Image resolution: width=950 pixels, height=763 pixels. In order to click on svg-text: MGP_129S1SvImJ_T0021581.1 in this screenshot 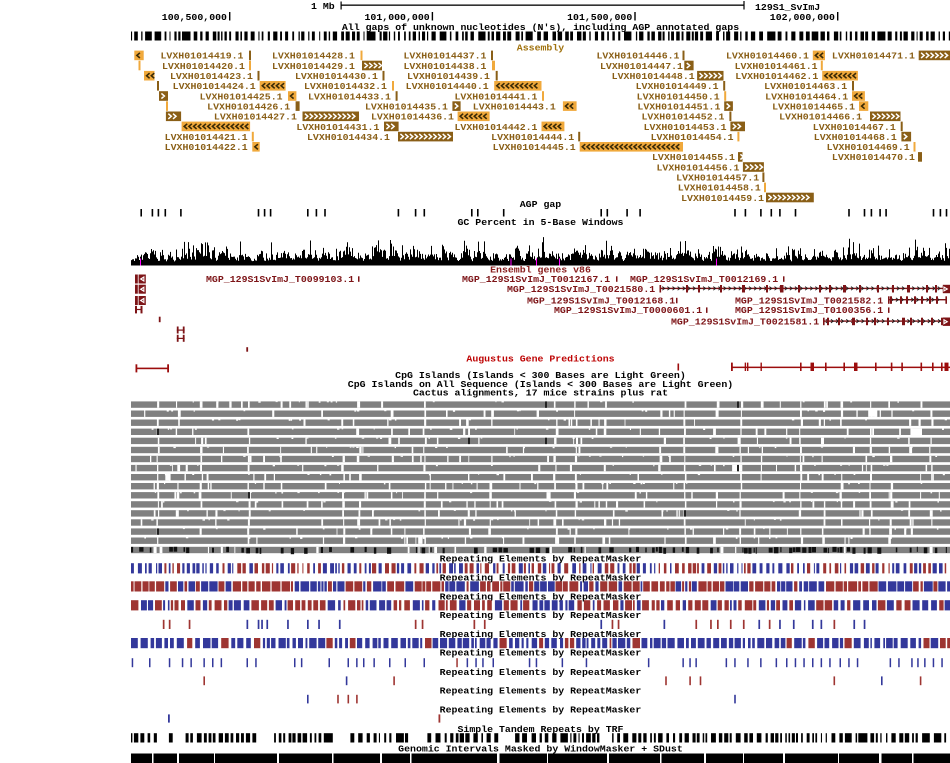, I will do `click(745, 322)`.